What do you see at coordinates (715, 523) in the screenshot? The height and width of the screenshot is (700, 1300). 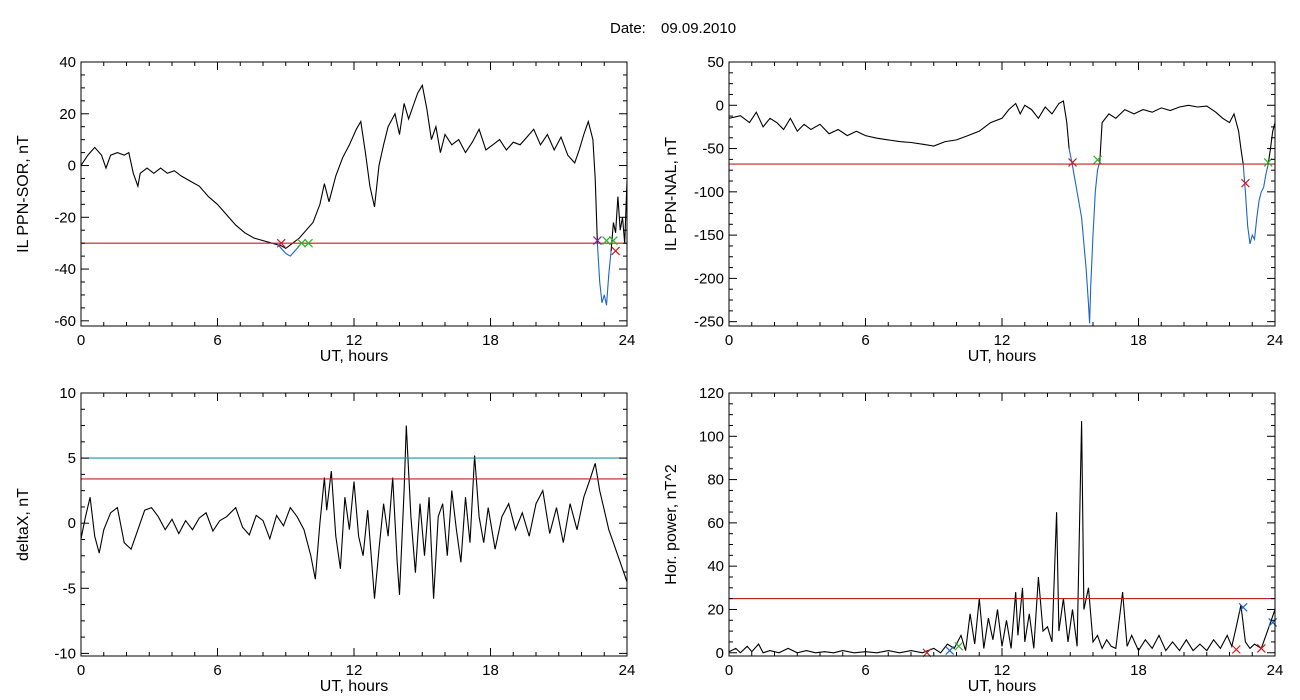 I see `y-tick-label: 60` at bounding box center [715, 523].